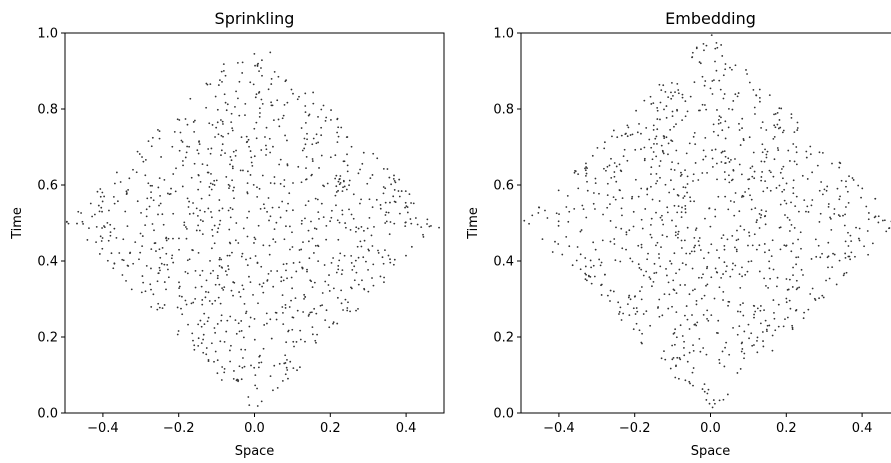  What do you see at coordinates (503, 414) in the screenshot?
I see `y-tick-label: 0.0` at bounding box center [503, 414].